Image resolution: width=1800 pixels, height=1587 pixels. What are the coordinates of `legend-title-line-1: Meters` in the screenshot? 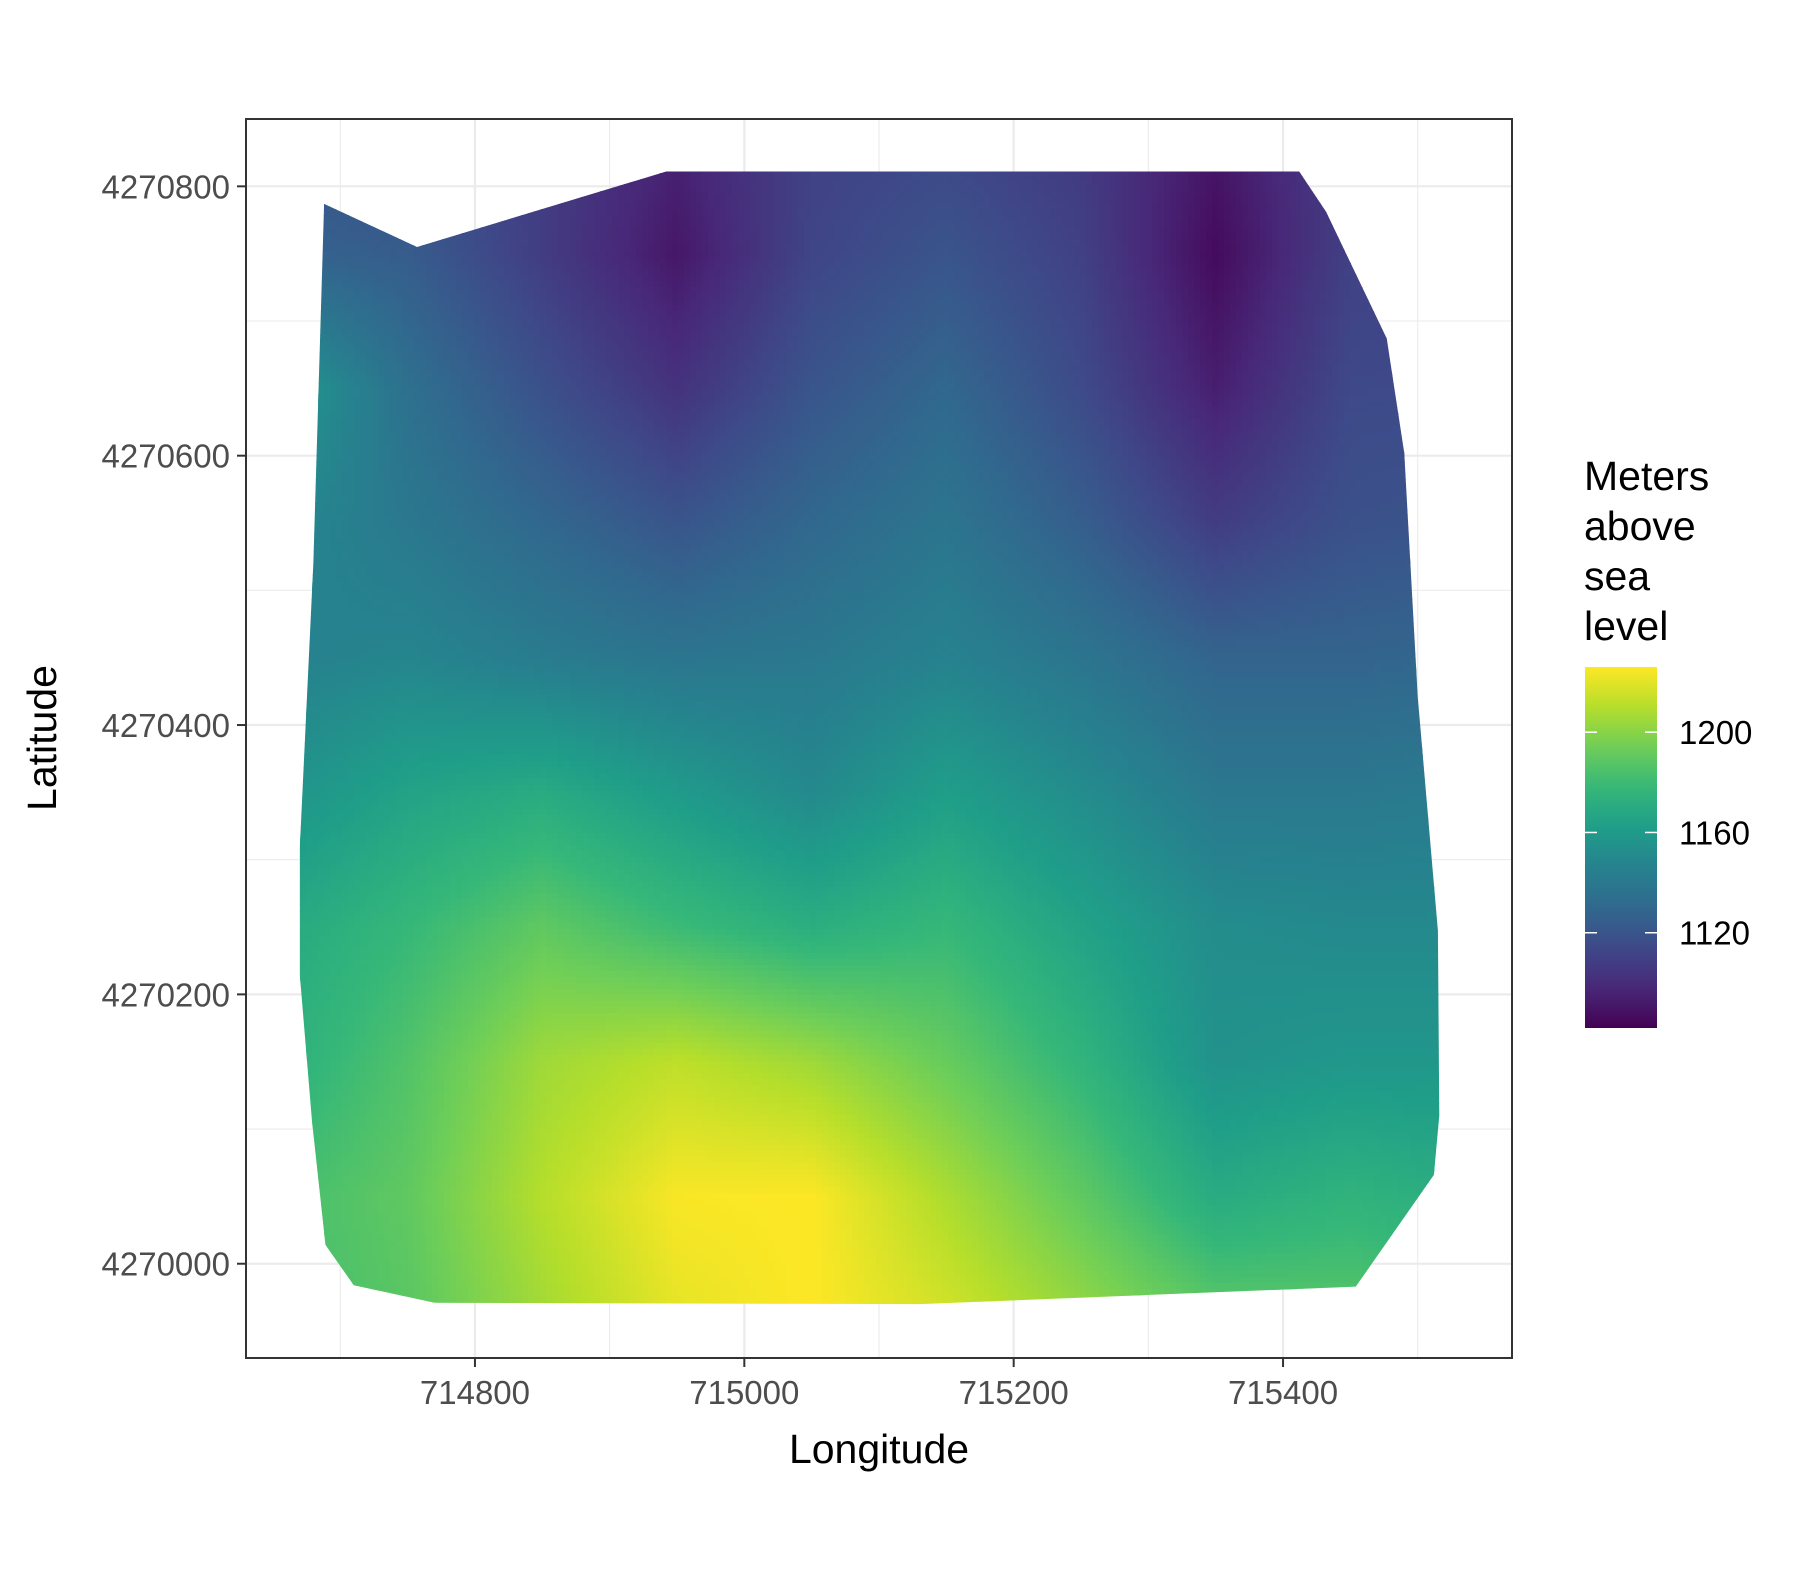 It's located at (1646, 476).